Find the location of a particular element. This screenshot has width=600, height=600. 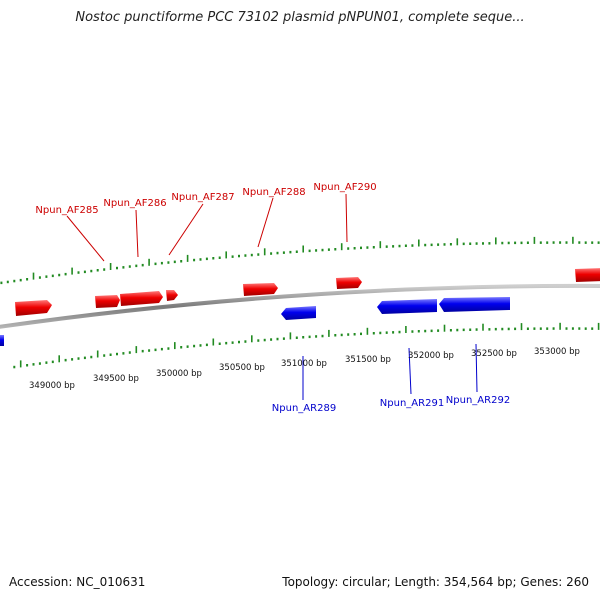

outer-tick-ring is located at coordinates (300, 260).